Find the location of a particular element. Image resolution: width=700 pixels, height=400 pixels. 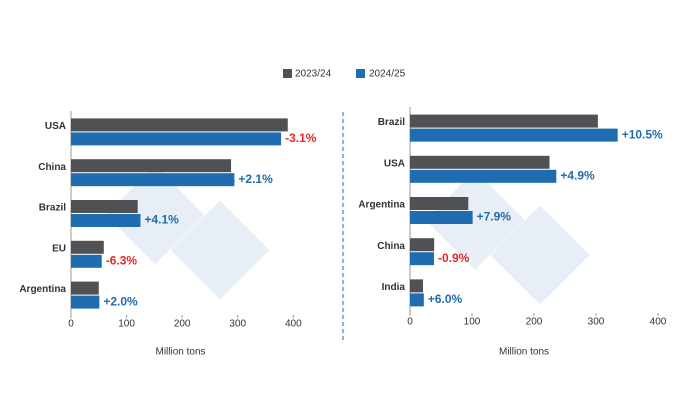

legend-label: 2023/24 is located at coordinates (313, 74).